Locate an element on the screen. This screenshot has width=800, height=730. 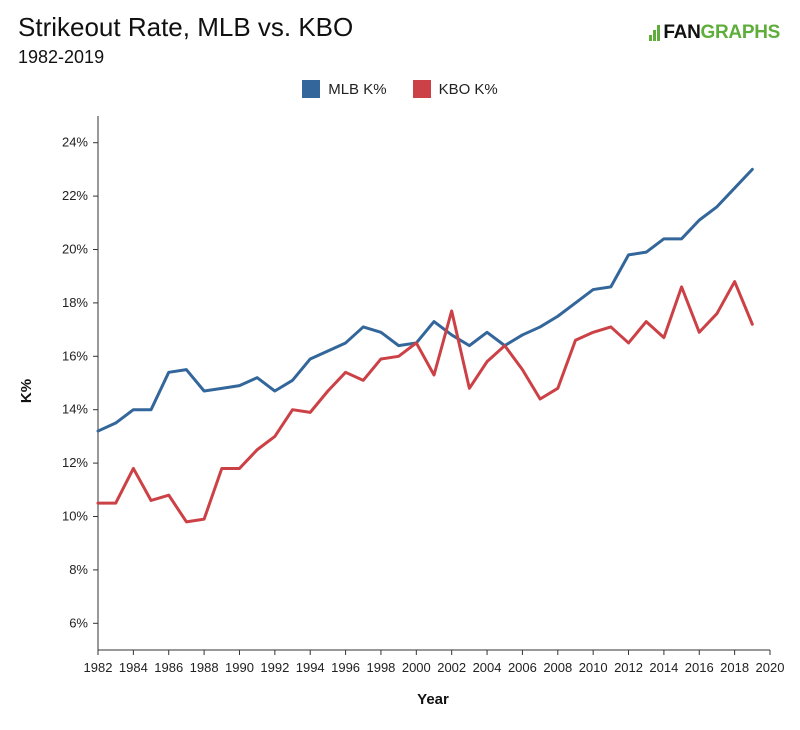
legend-item-kbo: KBO K% is located at coordinates (455, 89).